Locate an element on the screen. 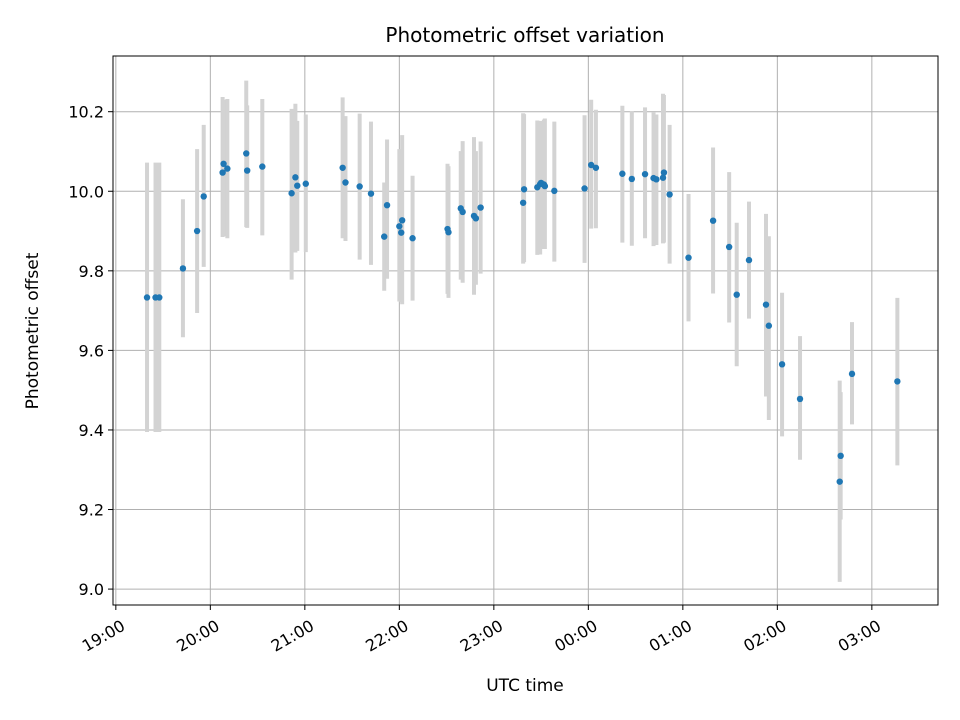 The image size is (960, 720). x-axis-label: UTC time is located at coordinates (525, 686).